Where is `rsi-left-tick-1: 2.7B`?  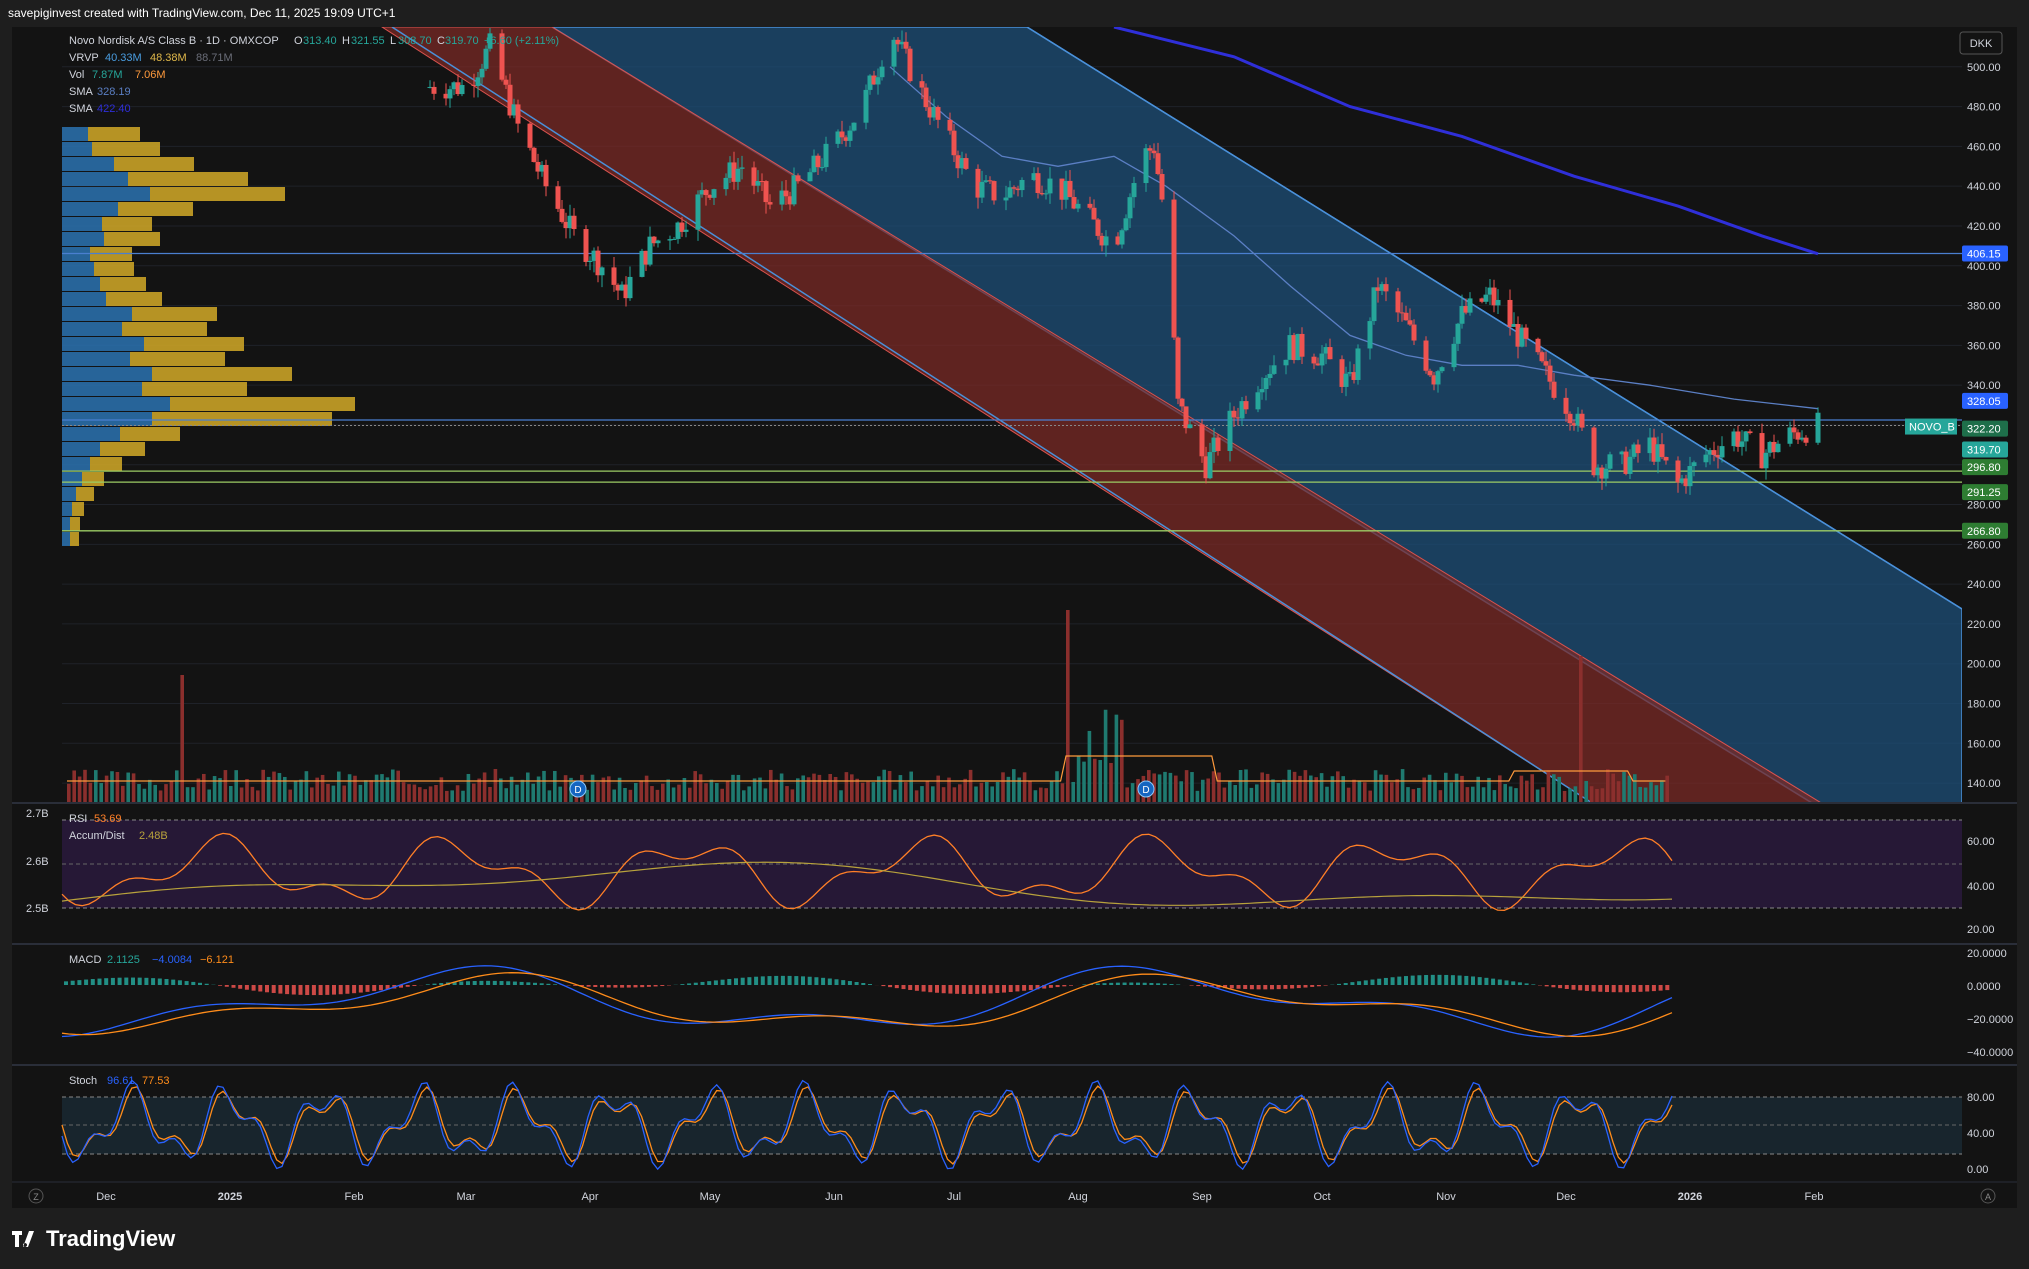 rsi-left-tick-1: 2.7B is located at coordinates (37, 814).